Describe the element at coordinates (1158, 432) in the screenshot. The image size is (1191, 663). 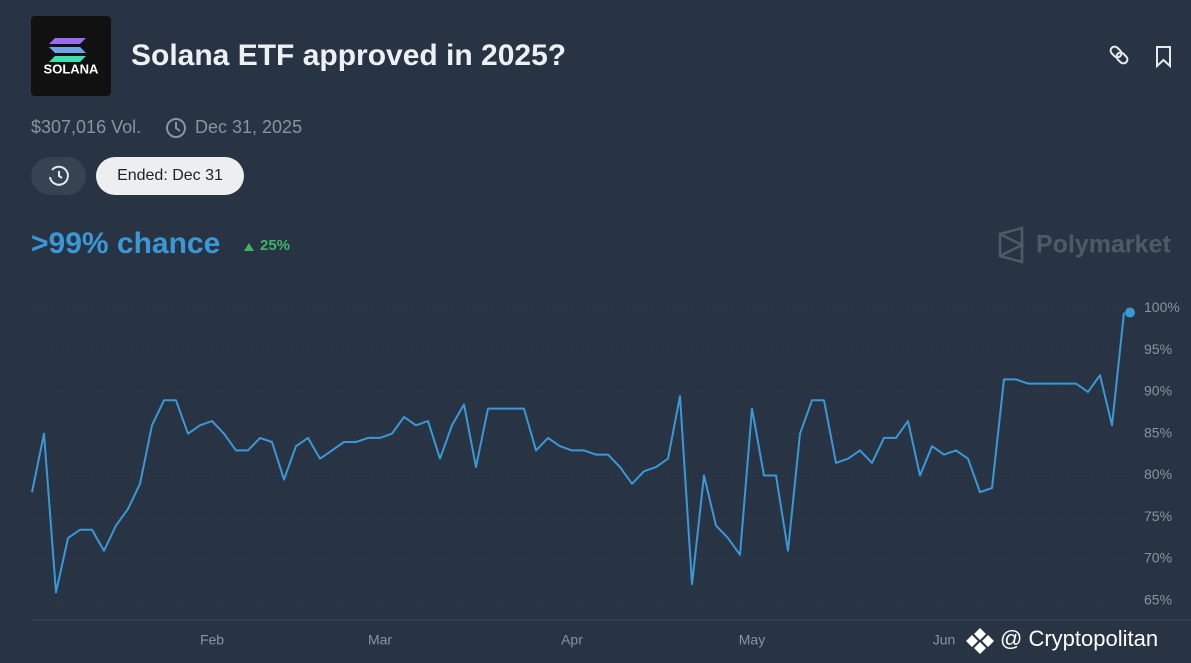
I see `y-tick-label: 85%` at that location.